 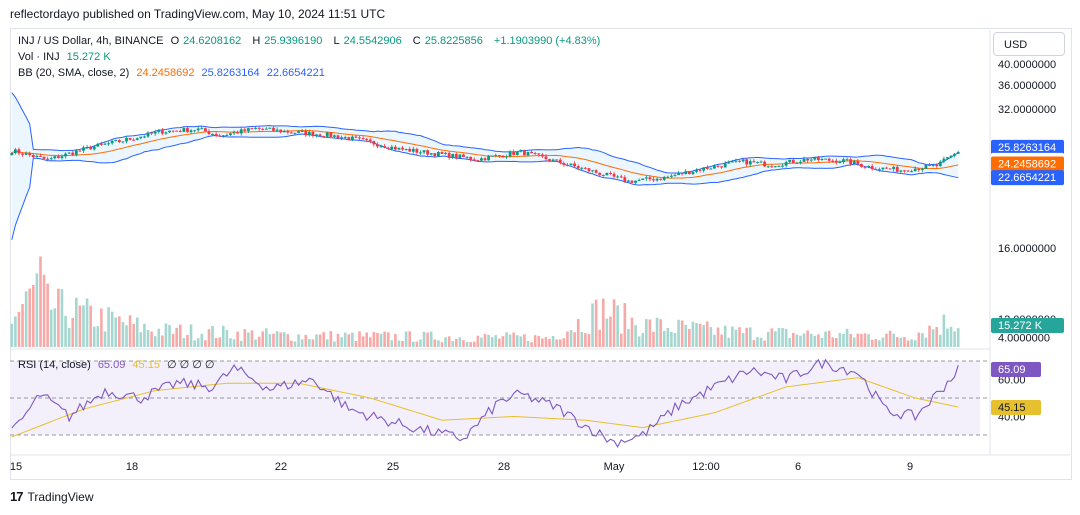 I want to click on price-label-bb-lower, so click(x=1027, y=178).